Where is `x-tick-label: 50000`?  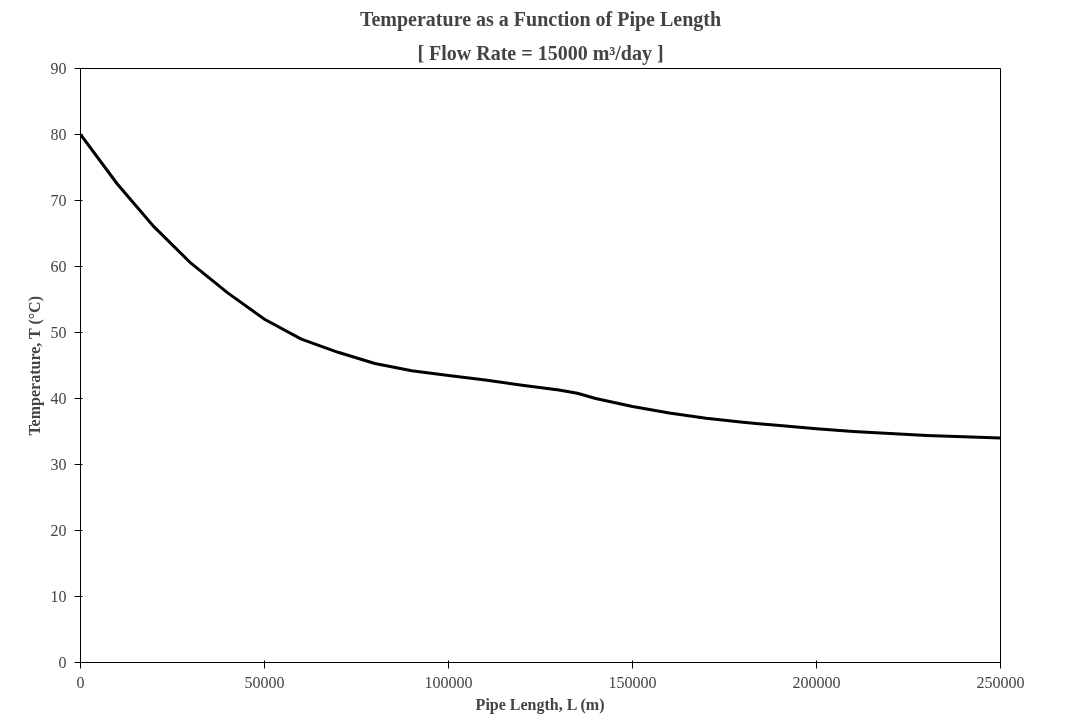
x-tick-label: 50000 is located at coordinates (264, 682).